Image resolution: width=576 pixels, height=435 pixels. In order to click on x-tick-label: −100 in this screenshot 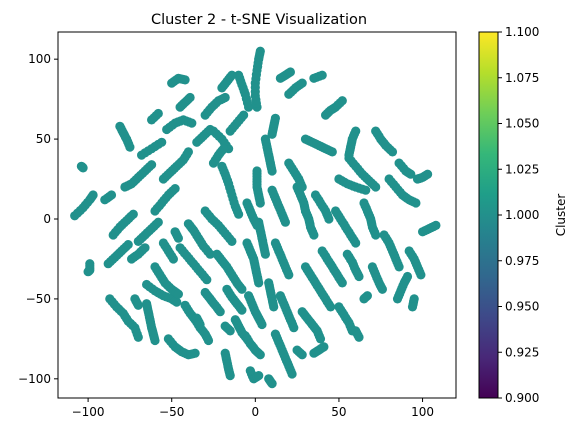, I will do `click(88, 412)`.